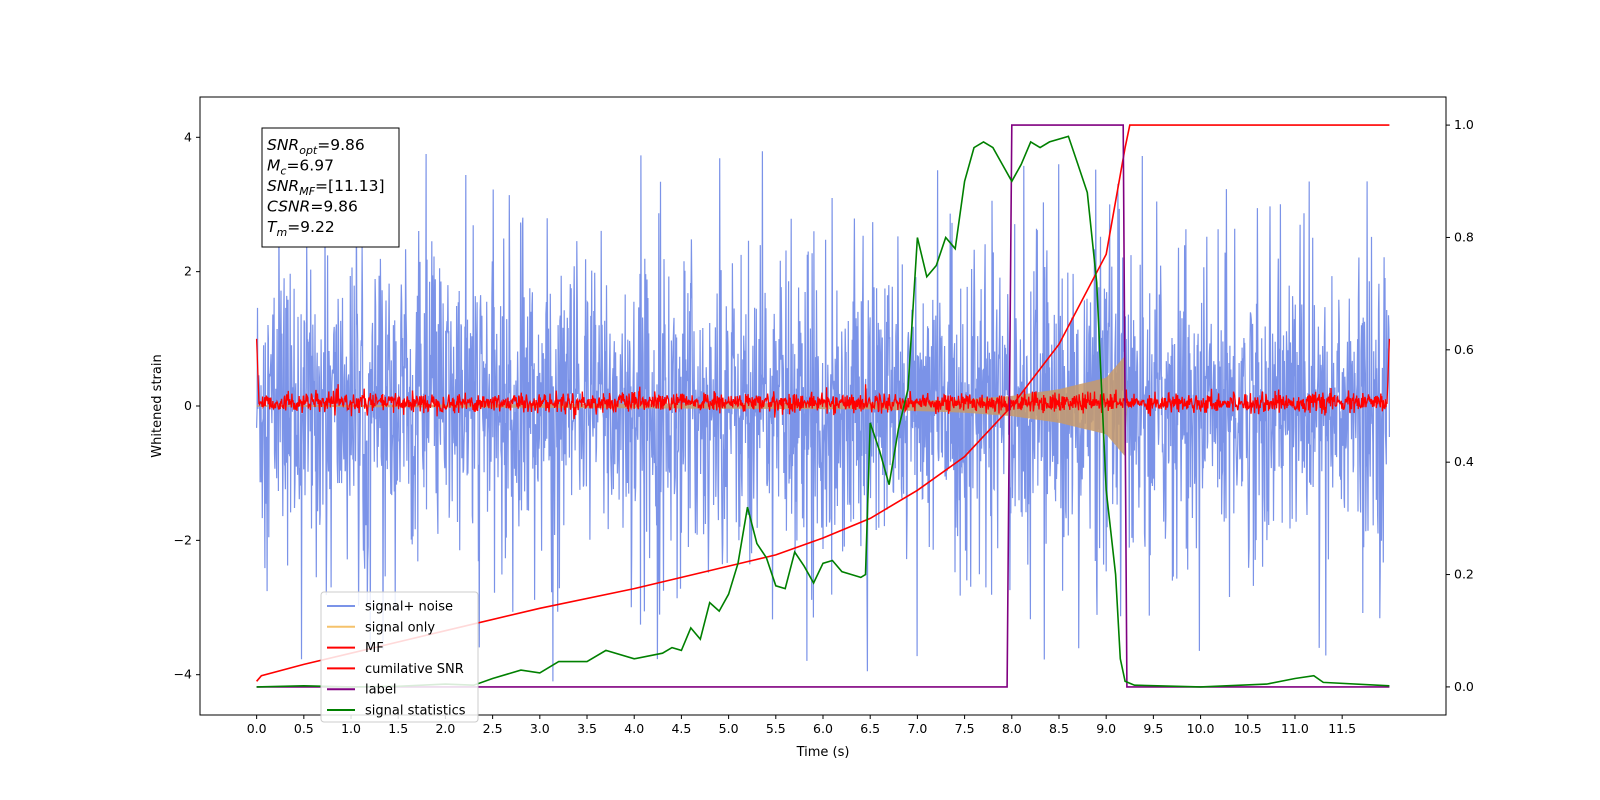 This screenshot has width=1600, height=800. I want to click on x-tick-label: 11.5, so click(1342, 728).